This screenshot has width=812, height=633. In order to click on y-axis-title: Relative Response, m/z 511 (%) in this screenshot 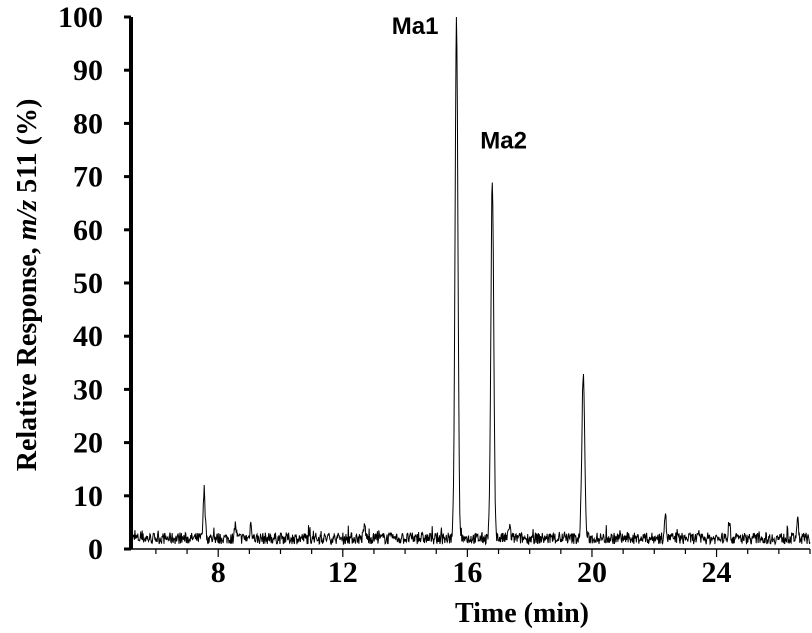, I will do `click(27, 285)`.